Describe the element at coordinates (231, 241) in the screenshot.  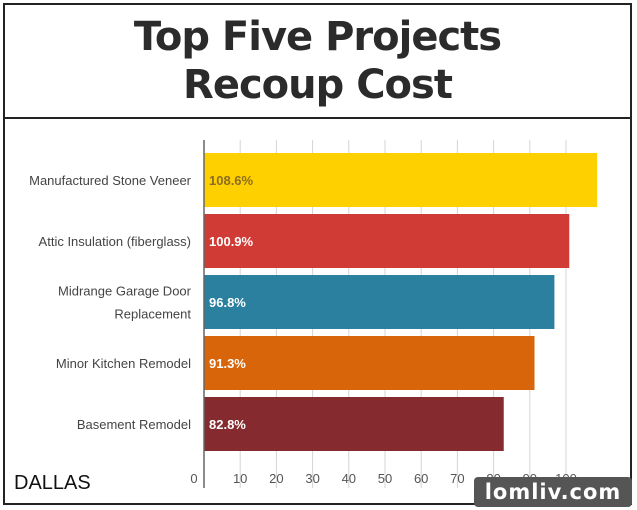
I see `value-label-1: 100.9%` at that location.